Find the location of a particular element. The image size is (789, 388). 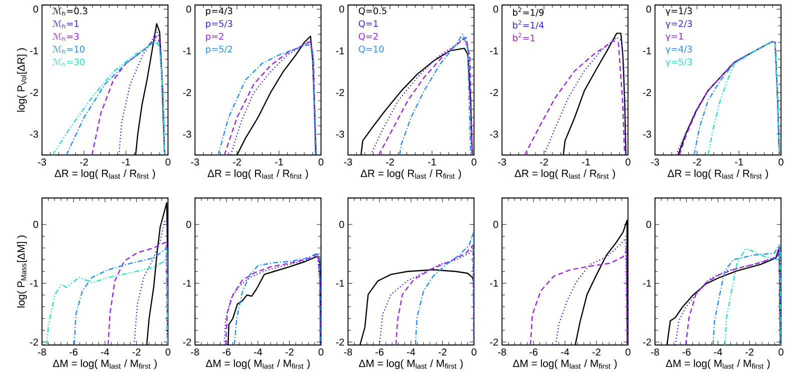

text: b$^{2}$=1 is located at coordinates (524, 37).